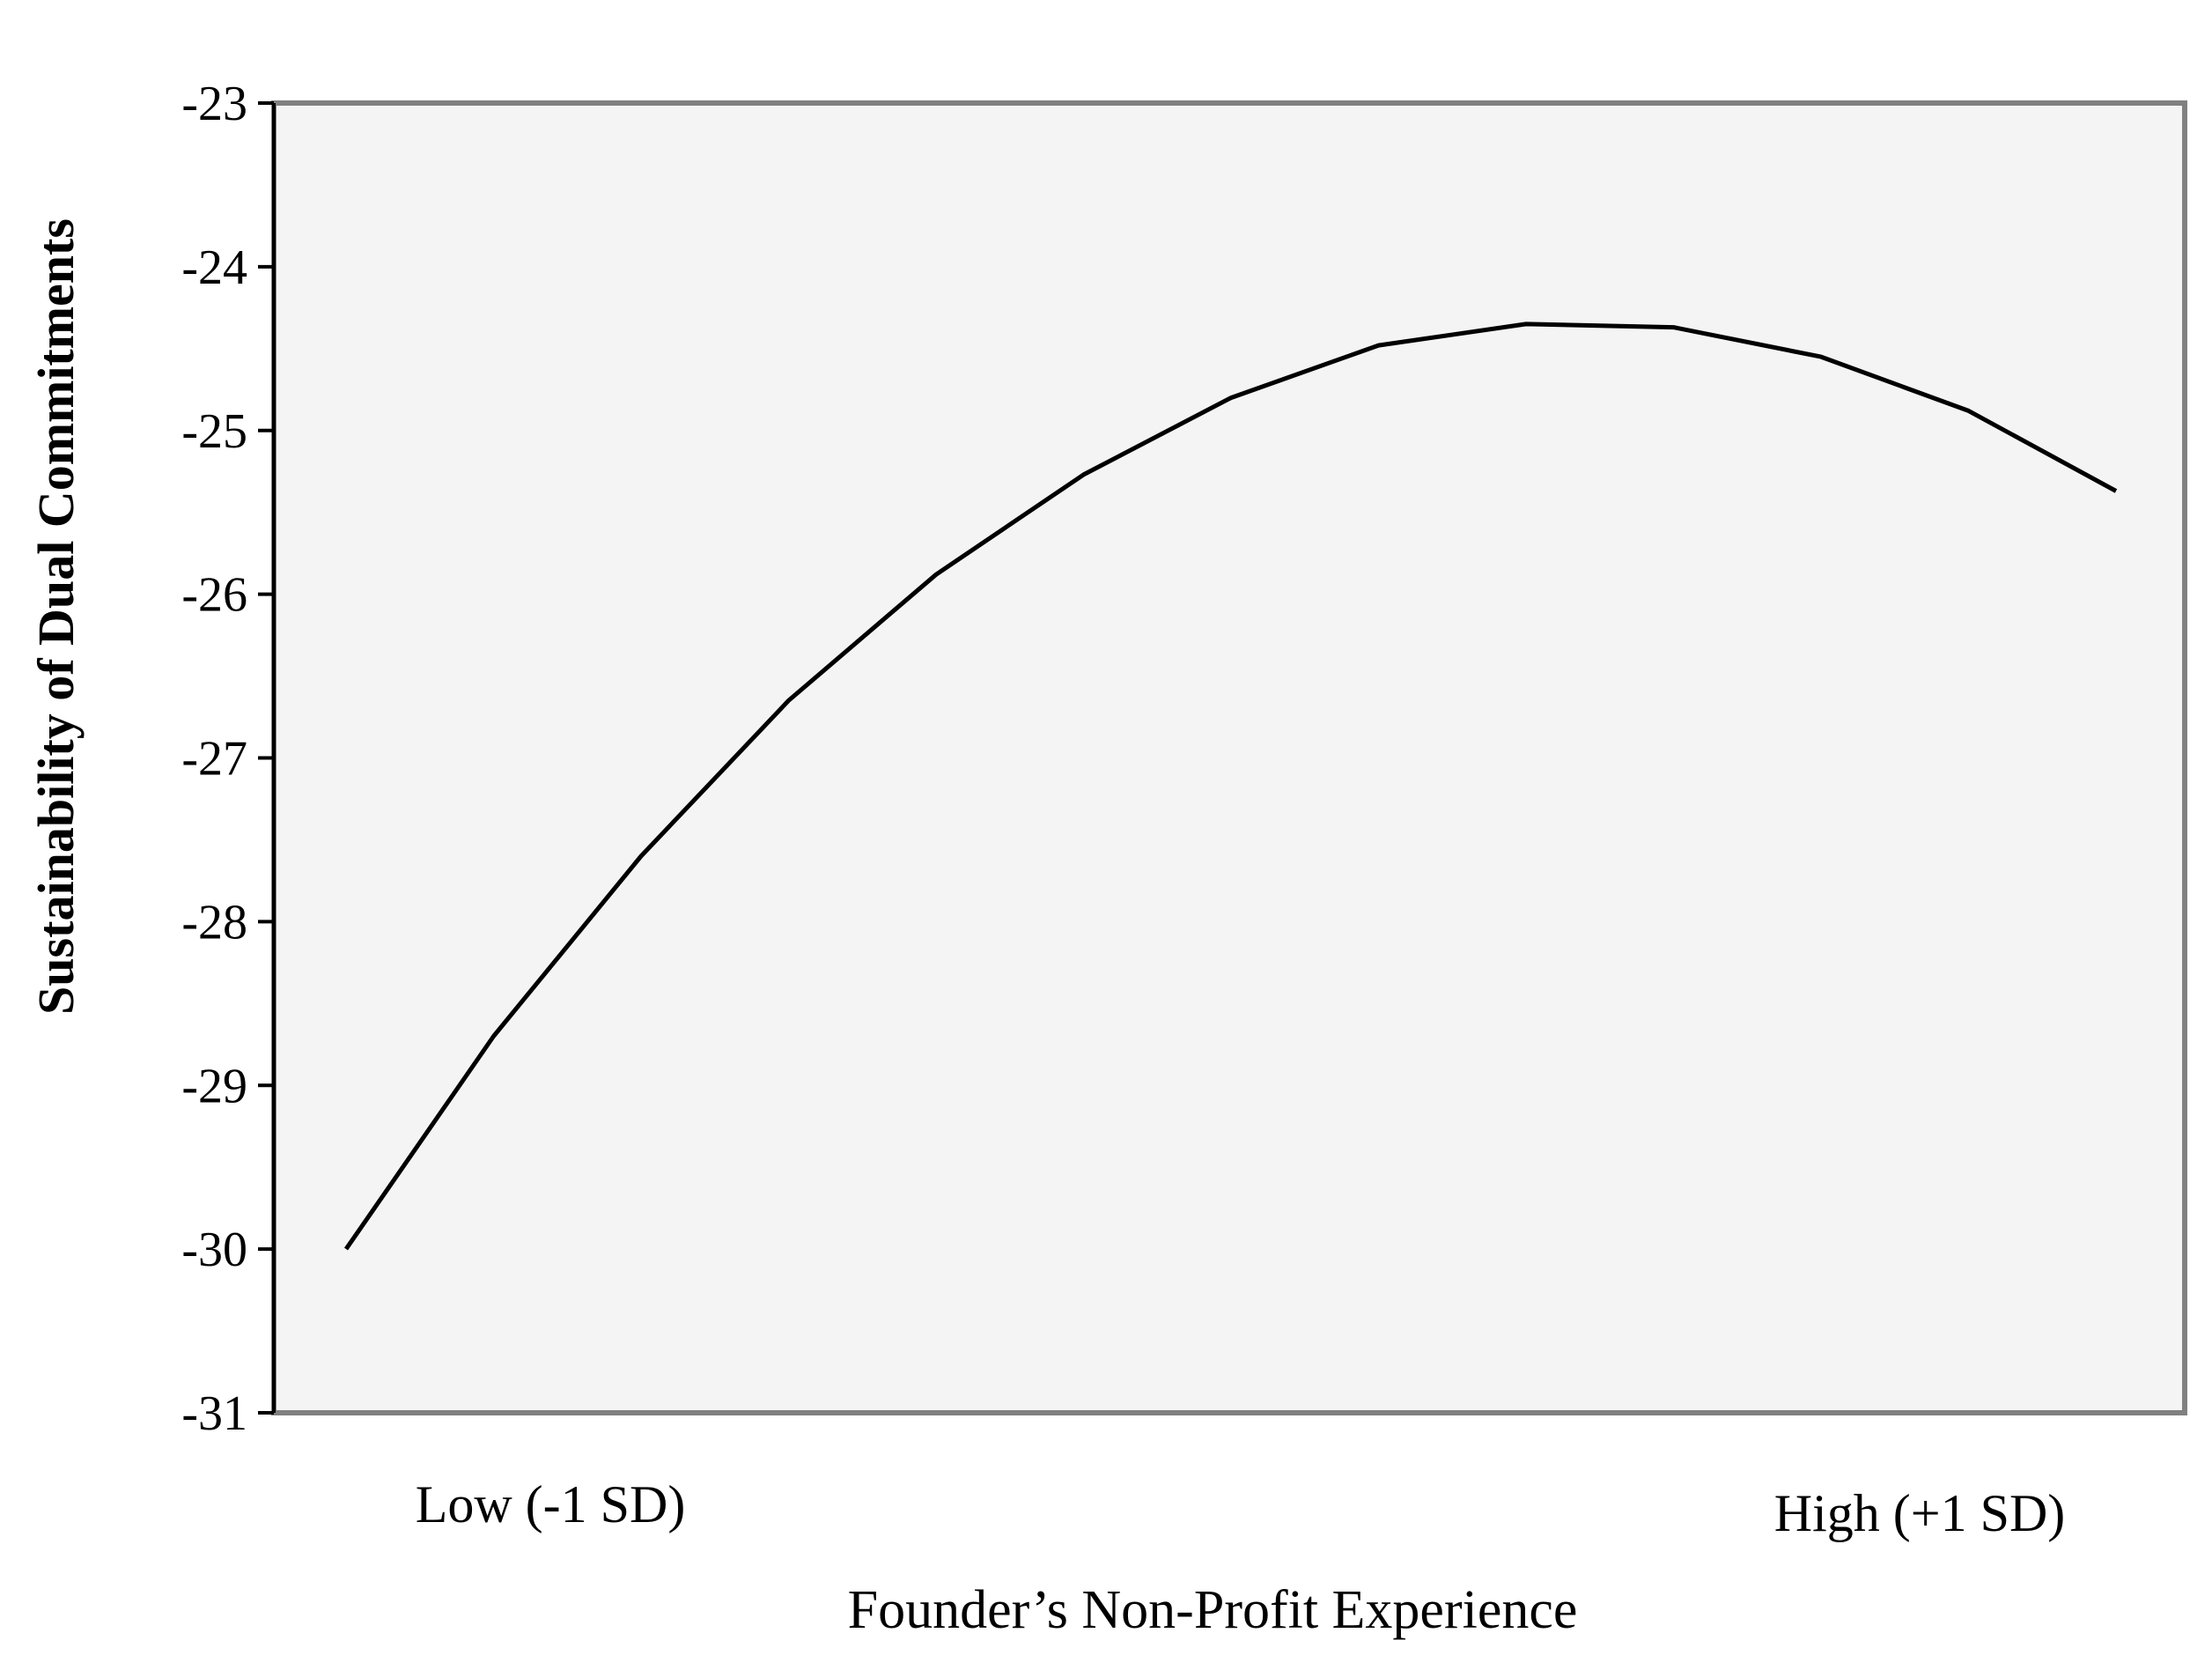 The image size is (2212, 1670). What do you see at coordinates (214, 1250) in the screenshot?
I see `y-tick-label: -30` at bounding box center [214, 1250].